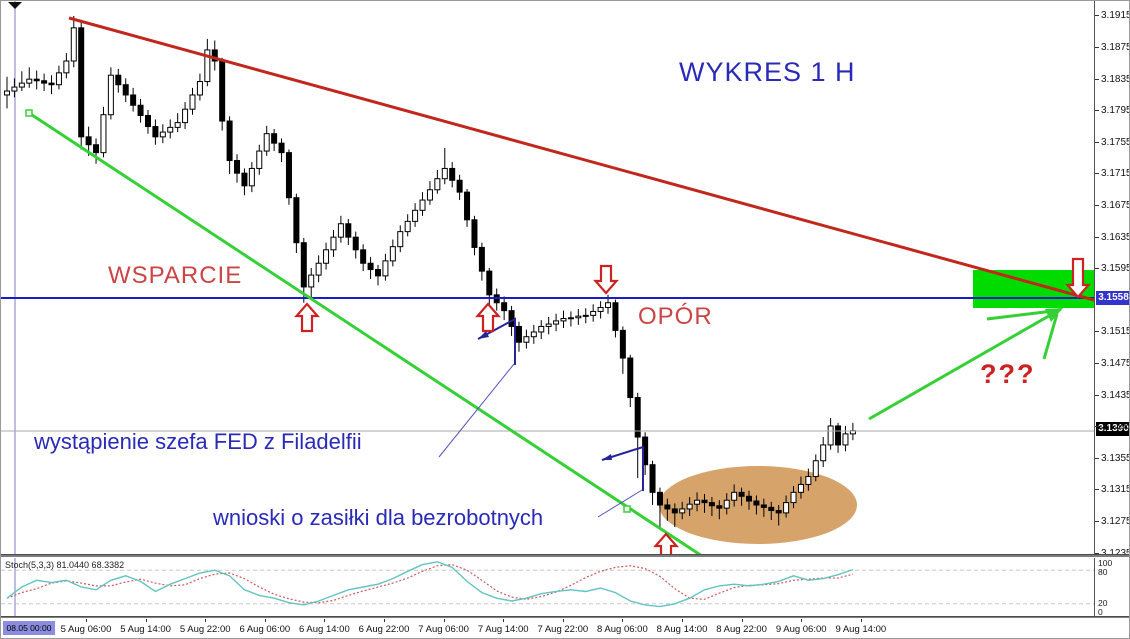 Image resolution: width=1130 pixels, height=639 pixels. I want to click on time-tick-label: 5 Aug 06:00, so click(86, 629).